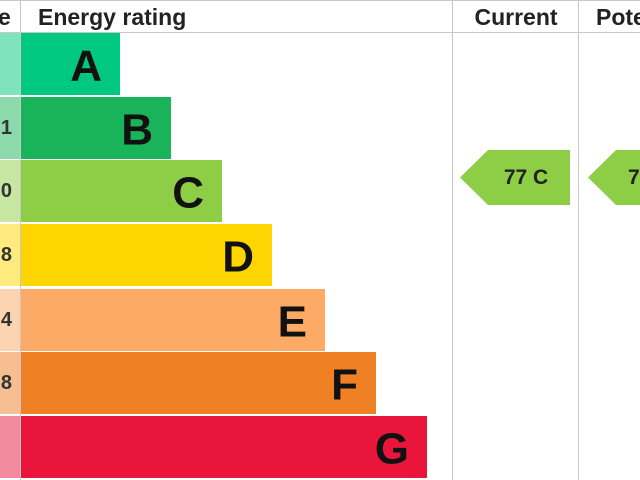 The image size is (640, 480). What do you see at coordinates (6, 128) in the screenshot?
I see `score-label: 1` at bounding box center [6, 128].